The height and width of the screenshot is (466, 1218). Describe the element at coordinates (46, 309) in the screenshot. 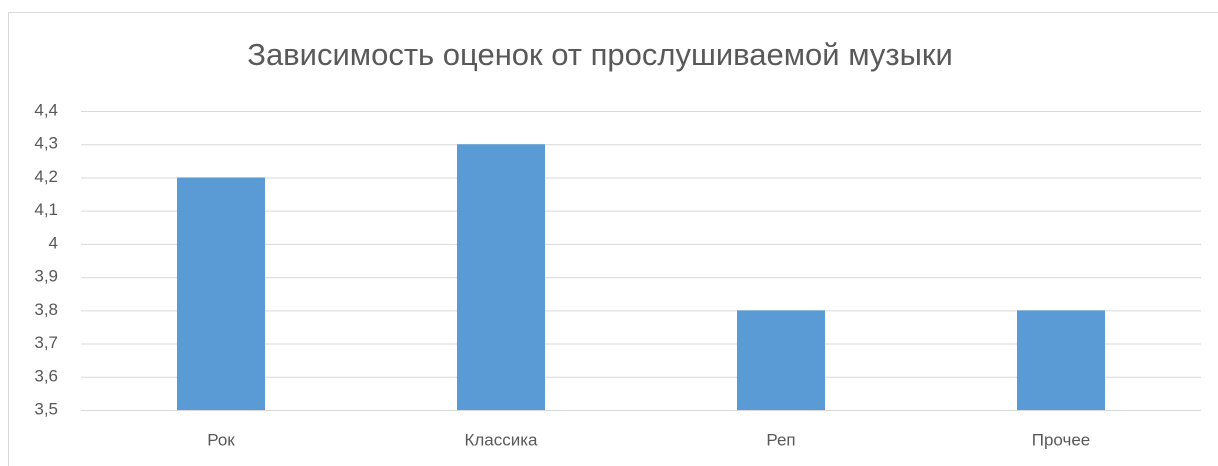

I see `y-tick-label: 3,8` at that location.